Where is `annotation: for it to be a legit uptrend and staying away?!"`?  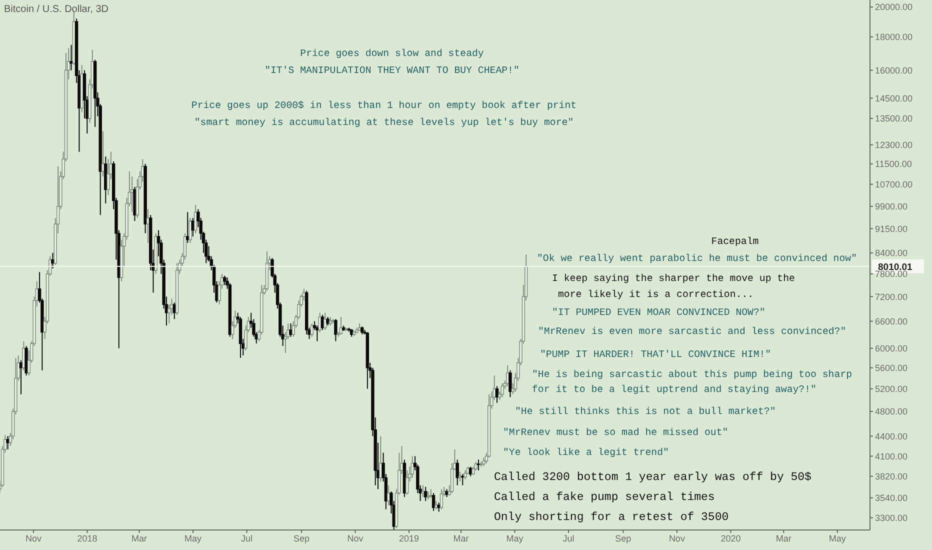 annotation: for it to be a legit uptrend and staying away?!" is located at coordinates (674, 389).